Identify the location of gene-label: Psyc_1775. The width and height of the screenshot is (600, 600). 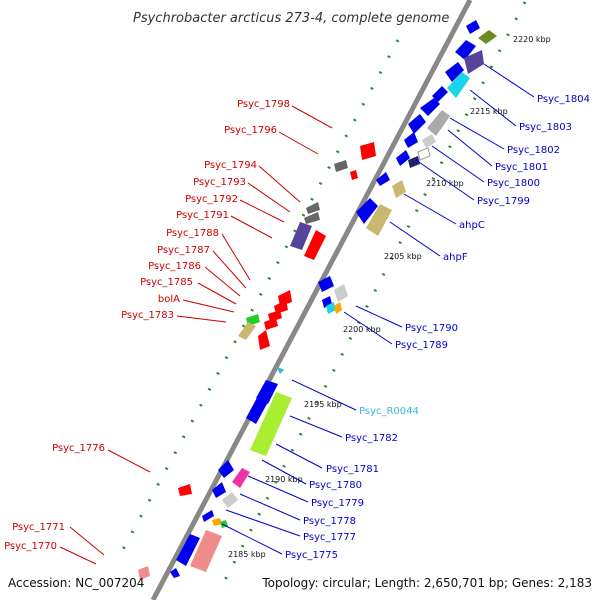
(311, 555).